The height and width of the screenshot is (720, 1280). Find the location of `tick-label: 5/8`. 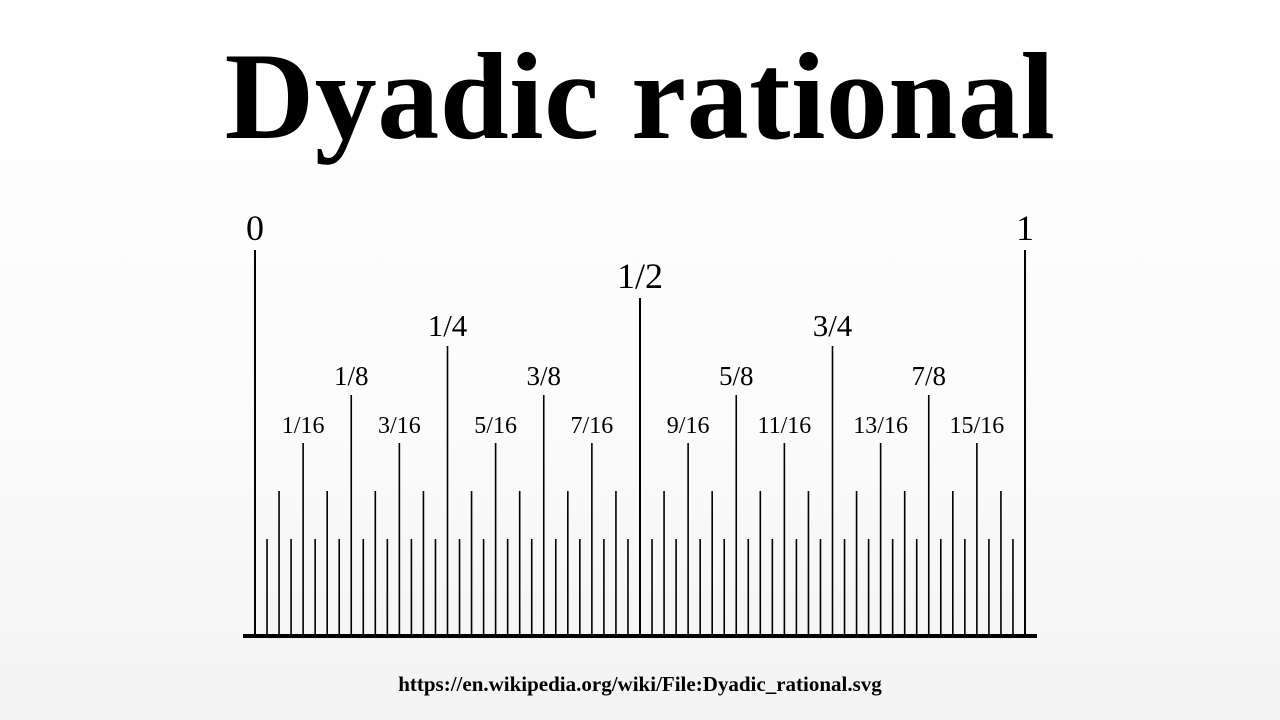

tick-label: 5/8 is located at coordinates (736, 376).